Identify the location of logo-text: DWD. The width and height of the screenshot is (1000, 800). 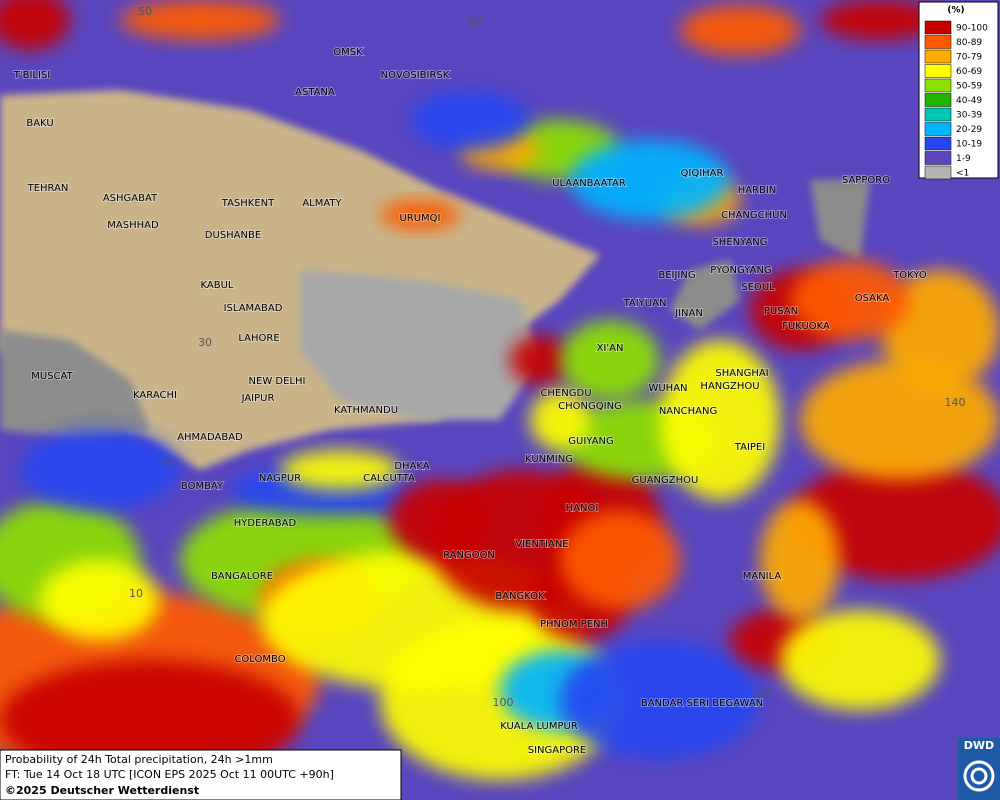
(979, 745).